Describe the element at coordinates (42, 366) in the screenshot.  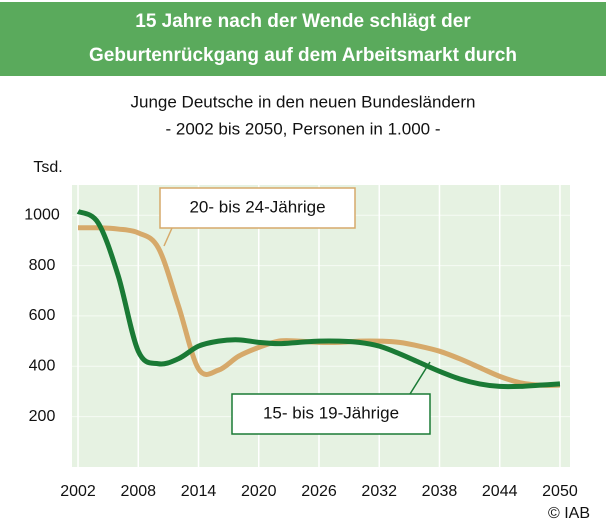
I see `y-tick-label: 400` at that location.